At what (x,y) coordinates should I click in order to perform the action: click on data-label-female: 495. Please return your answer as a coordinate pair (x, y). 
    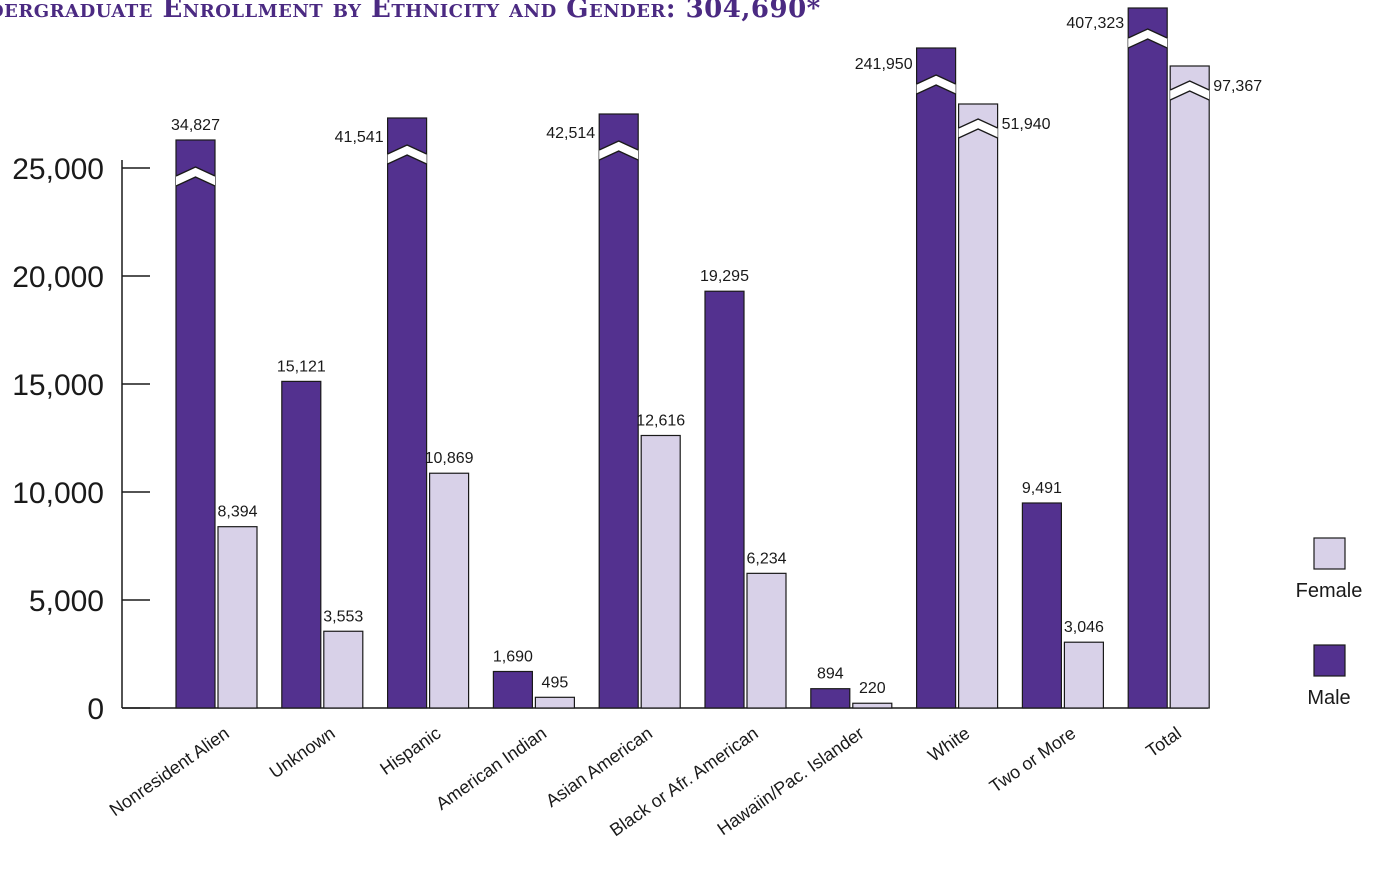
    Looking at the image, I should click on (555, 682).